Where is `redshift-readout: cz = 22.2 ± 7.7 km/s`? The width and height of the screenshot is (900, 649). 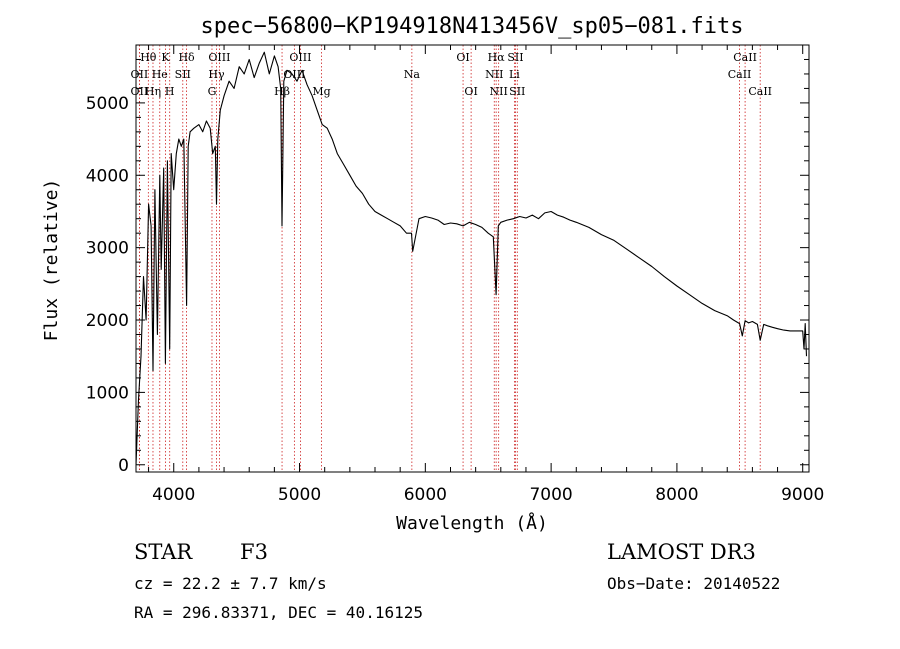
redshift-readout: cz = 22.2 ± 7.7 km/s is located at coordinates (230, 583).